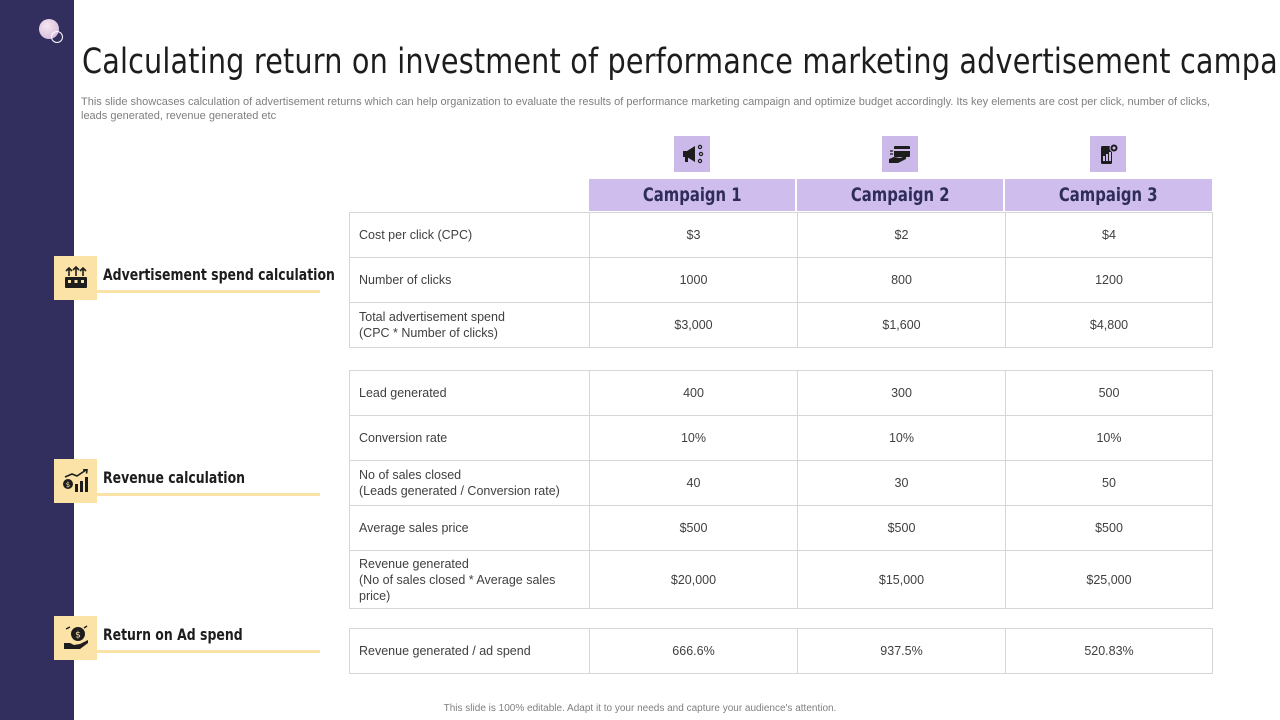 Image resolution: width=1280 pixels, height=720 pixels. What do you see at coordinates (900, 154) in the screenshot?
I see `card-payment-icon` at bounding box center [900, 154].